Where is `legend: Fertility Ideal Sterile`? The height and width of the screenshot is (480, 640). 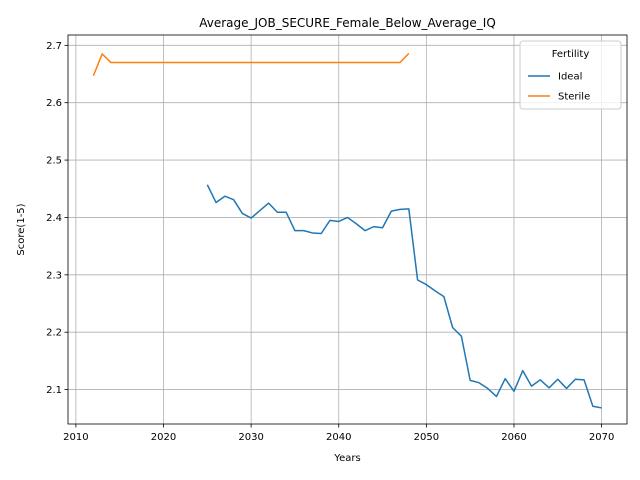
legend: Fertility Ideal Sterile is located at coordinates (570, 75).